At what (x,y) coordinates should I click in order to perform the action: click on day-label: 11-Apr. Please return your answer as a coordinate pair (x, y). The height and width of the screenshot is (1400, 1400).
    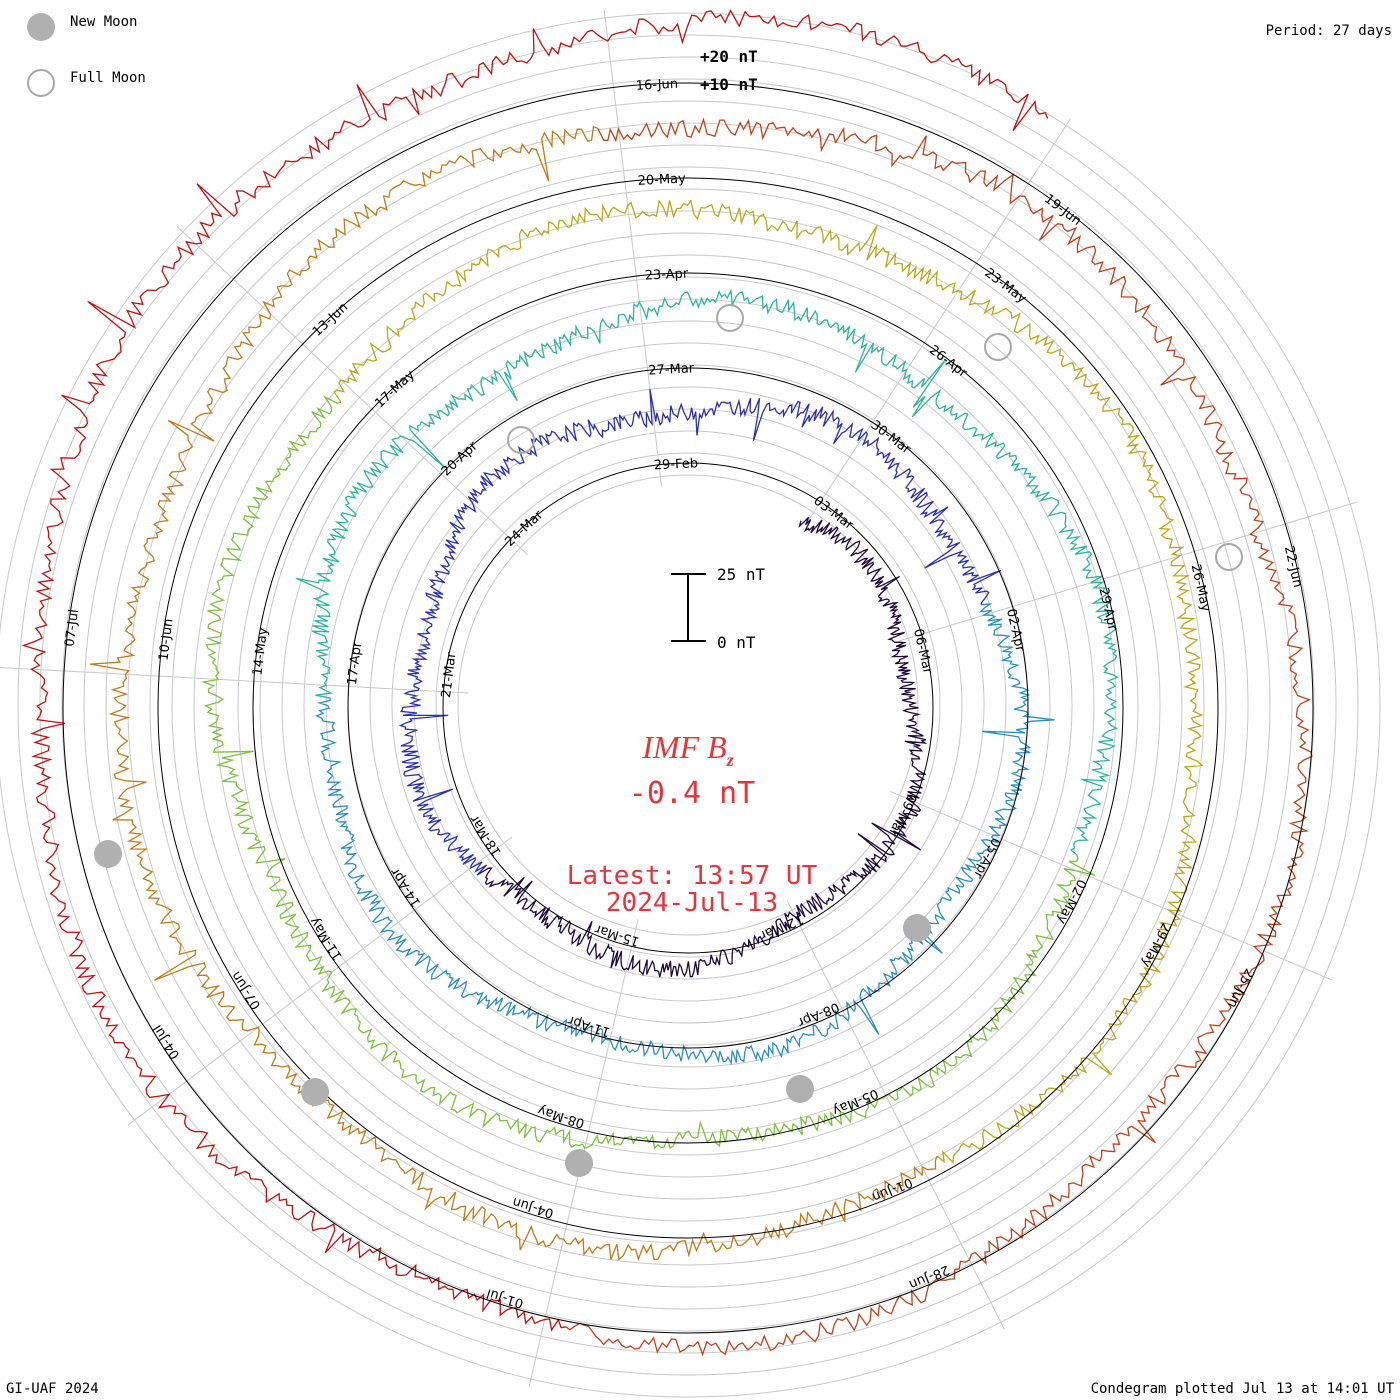
    Looking at the image, I should click on (589, 1025).